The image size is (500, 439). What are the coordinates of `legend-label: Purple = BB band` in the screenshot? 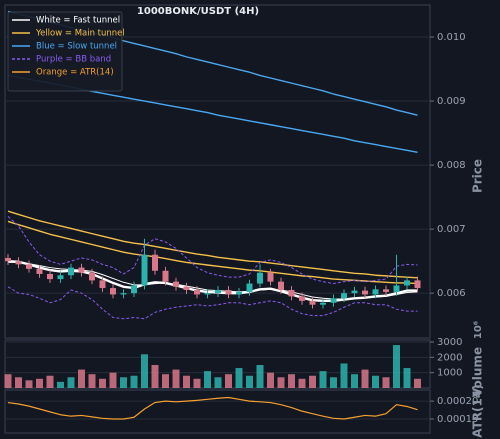 It's located at (73, 60).